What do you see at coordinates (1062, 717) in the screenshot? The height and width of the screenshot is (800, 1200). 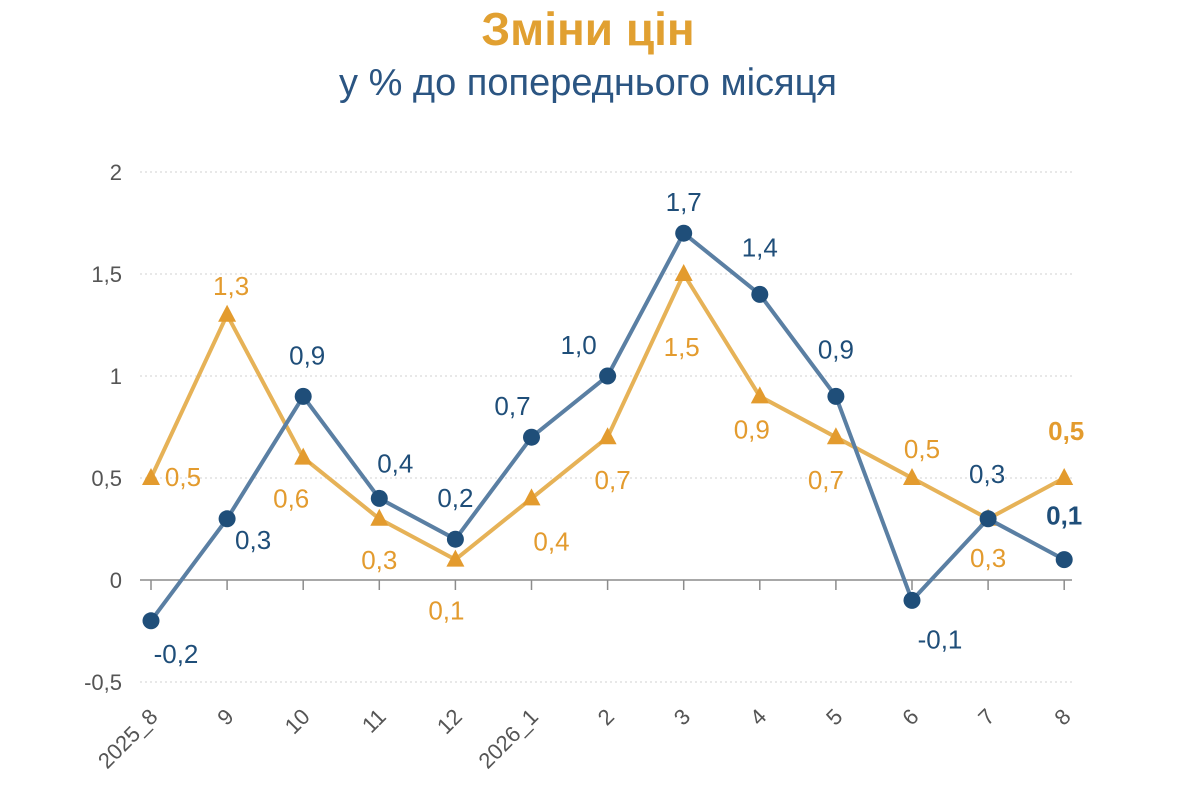 I see `x-tick-label: 8` at bounding box center [1062, 717].